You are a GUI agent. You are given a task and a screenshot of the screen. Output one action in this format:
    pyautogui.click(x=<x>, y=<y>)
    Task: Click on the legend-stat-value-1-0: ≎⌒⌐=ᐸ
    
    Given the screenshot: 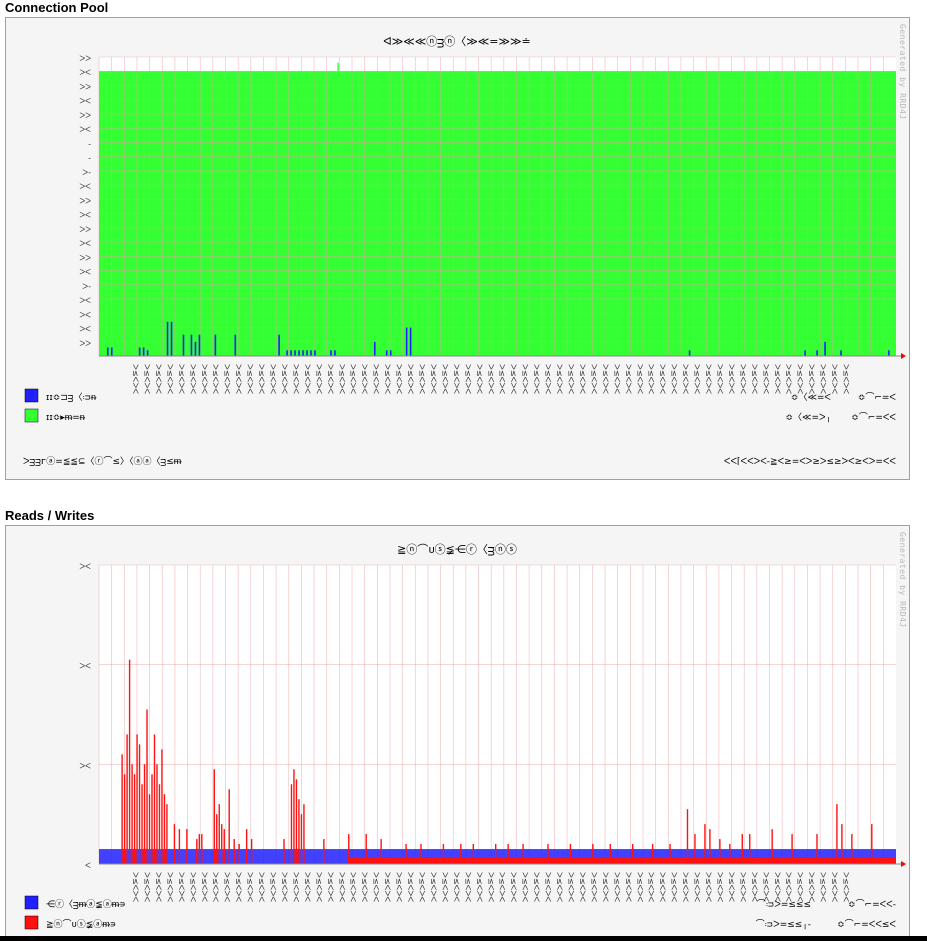 What is the action you would take?
    pyautogui.click(x=877, y=397)
    